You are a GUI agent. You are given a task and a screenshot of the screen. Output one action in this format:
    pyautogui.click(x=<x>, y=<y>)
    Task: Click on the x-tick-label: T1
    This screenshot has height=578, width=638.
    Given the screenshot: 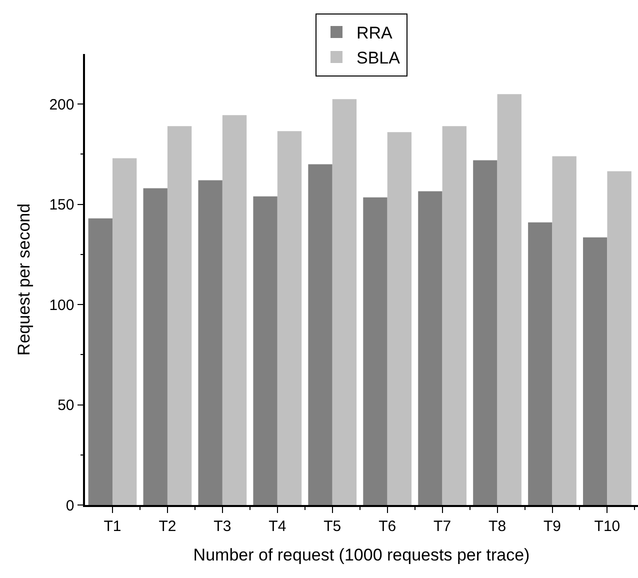 What is the action you would take?
    pyautogui.click(x=113, y=526)
    